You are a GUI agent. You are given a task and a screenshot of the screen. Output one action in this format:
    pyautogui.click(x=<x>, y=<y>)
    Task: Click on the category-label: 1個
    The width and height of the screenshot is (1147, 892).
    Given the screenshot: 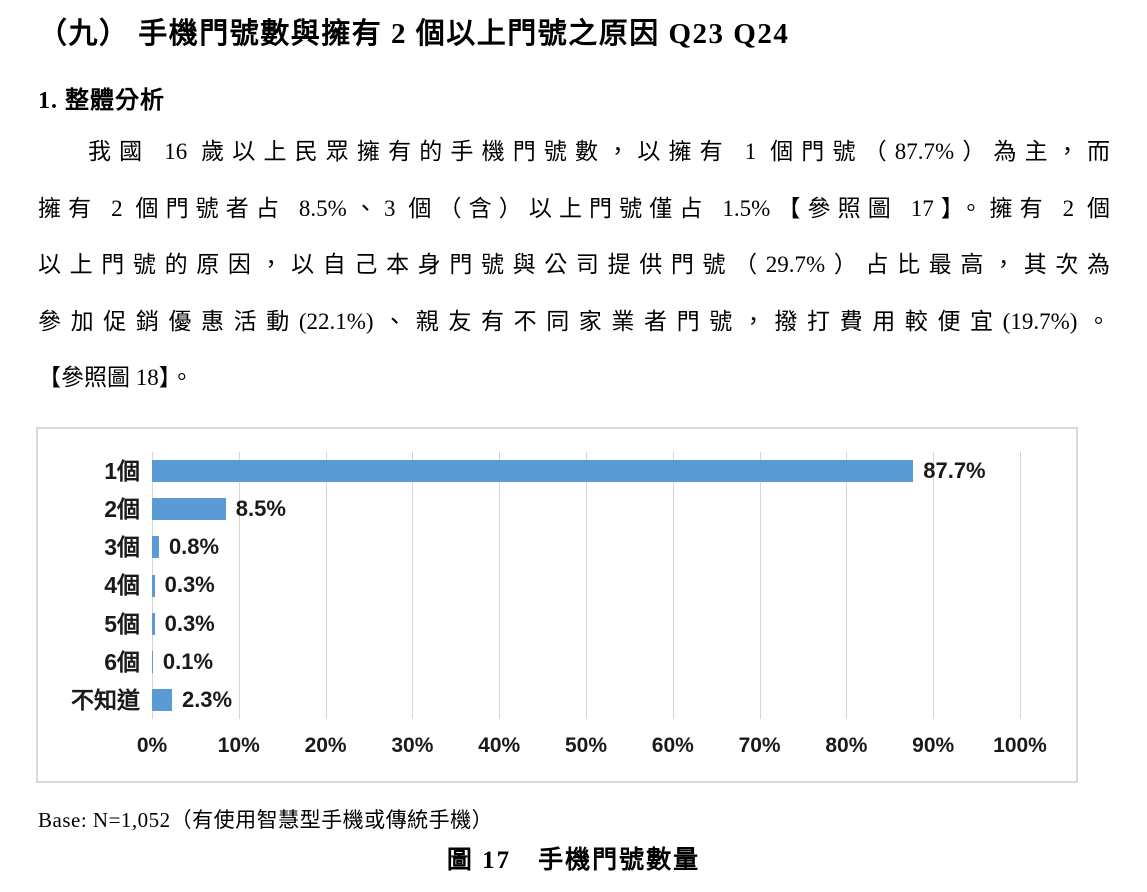 What is the action you would take?
    pyautogui.click(x=122, y=471)
    